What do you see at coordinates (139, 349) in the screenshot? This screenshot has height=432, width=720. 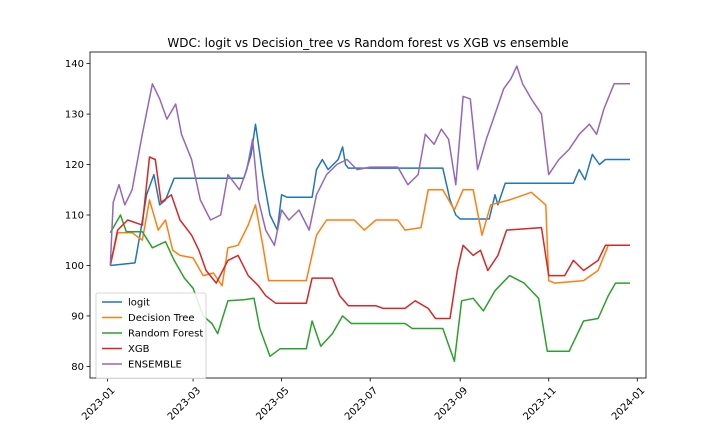 I see `legend-label: XGB` at bounding box center [139, 349].